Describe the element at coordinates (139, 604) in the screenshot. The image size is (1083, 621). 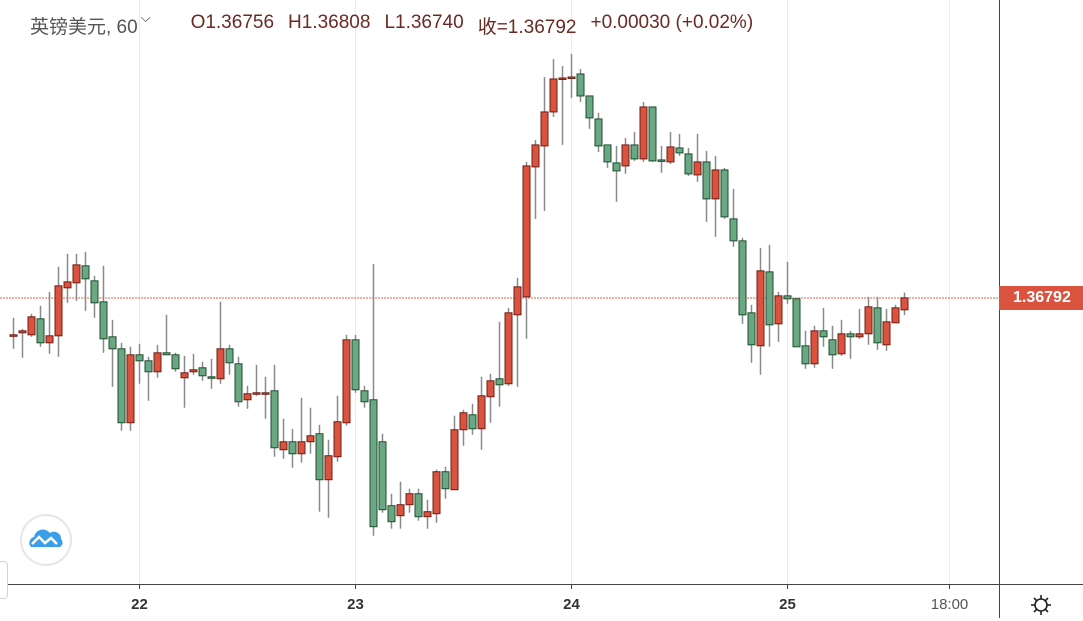
I see `time-tick-label: 22` at that location.